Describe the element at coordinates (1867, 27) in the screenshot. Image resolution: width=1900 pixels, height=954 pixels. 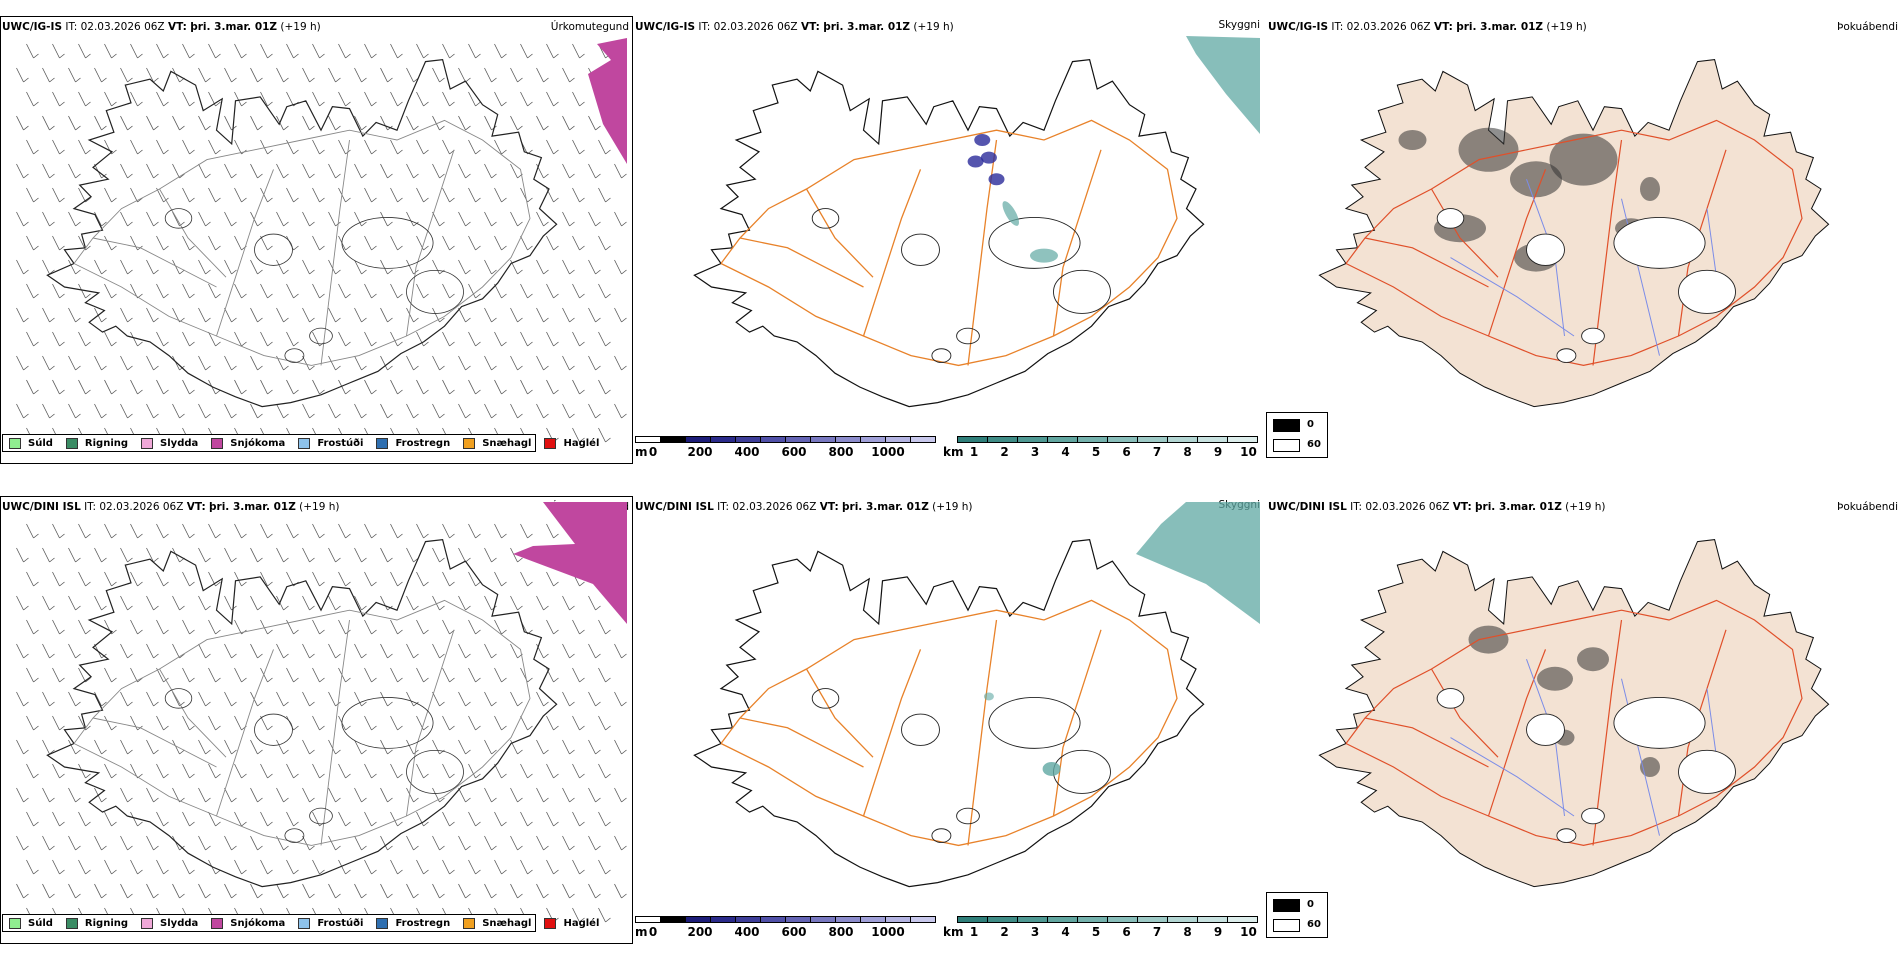
I see `panel-field-name: Þokuábendi` at that location.